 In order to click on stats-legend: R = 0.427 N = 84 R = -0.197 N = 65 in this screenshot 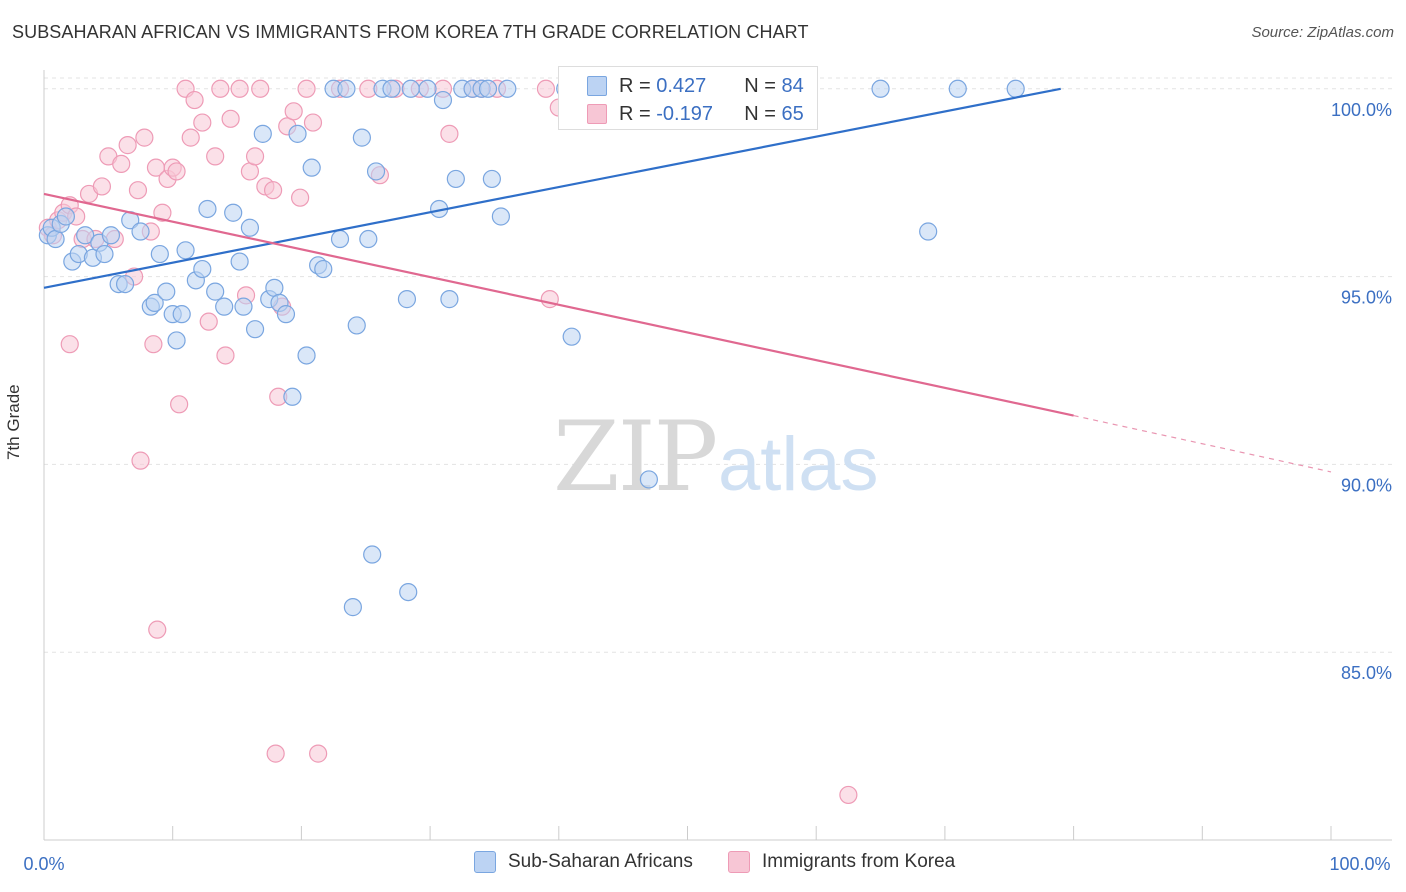, I will do `click(688, 98)`.